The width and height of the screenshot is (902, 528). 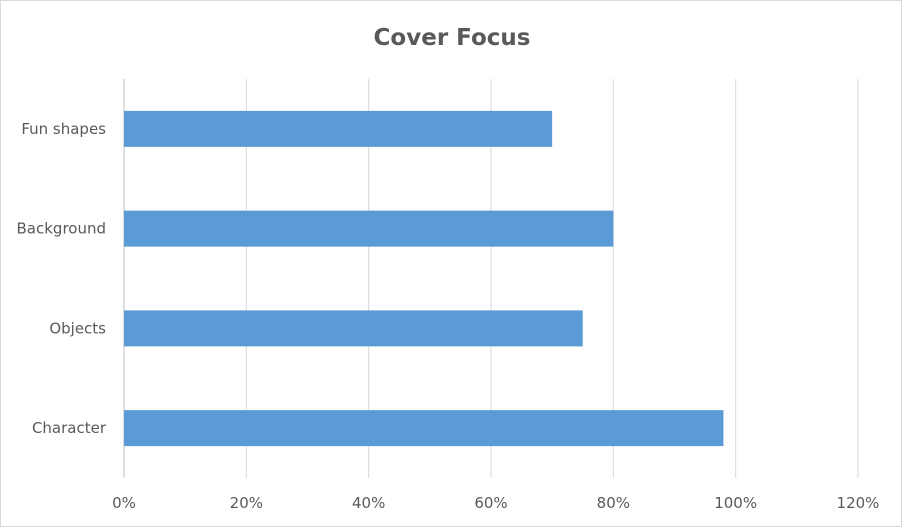 What do you see at coordinates (858, 503) in the screenshot?
I see `x-tick-label: 120%` at bounding box center [858, 503].